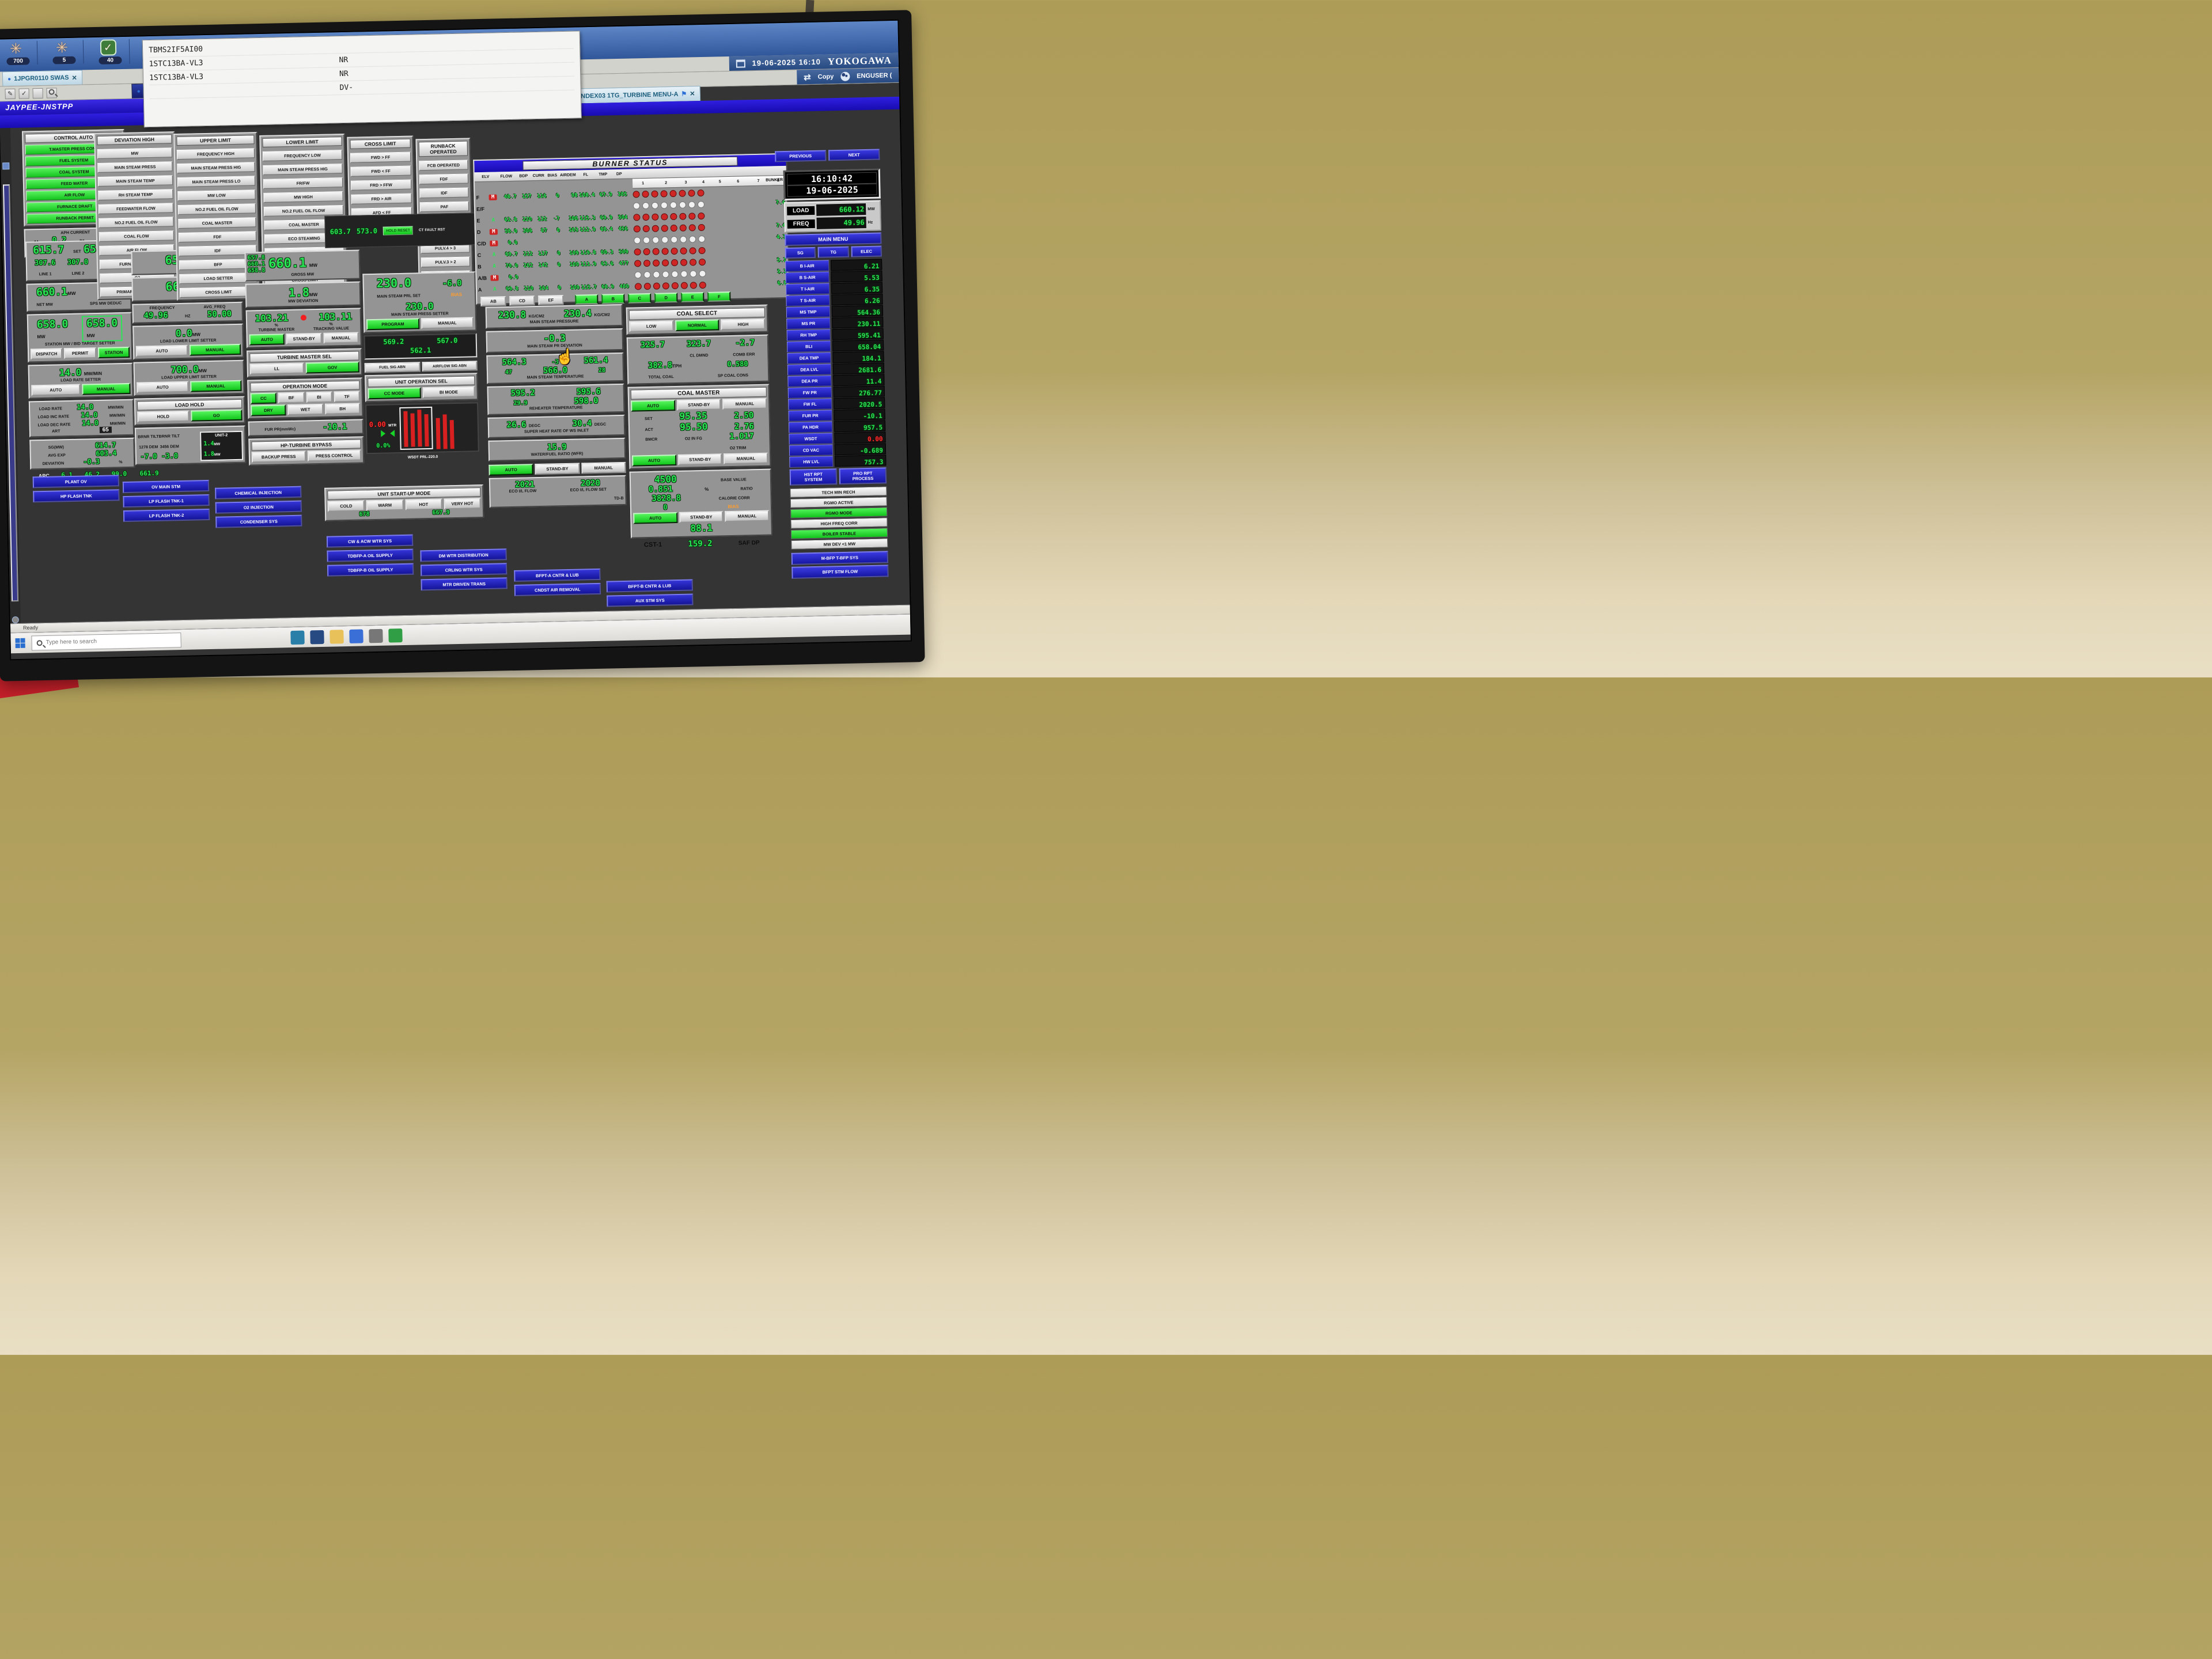  What do you see at coordinates (10, 93) in the screenshot?
I see `pen-icon: ✎` at bounding box center [10, 93].